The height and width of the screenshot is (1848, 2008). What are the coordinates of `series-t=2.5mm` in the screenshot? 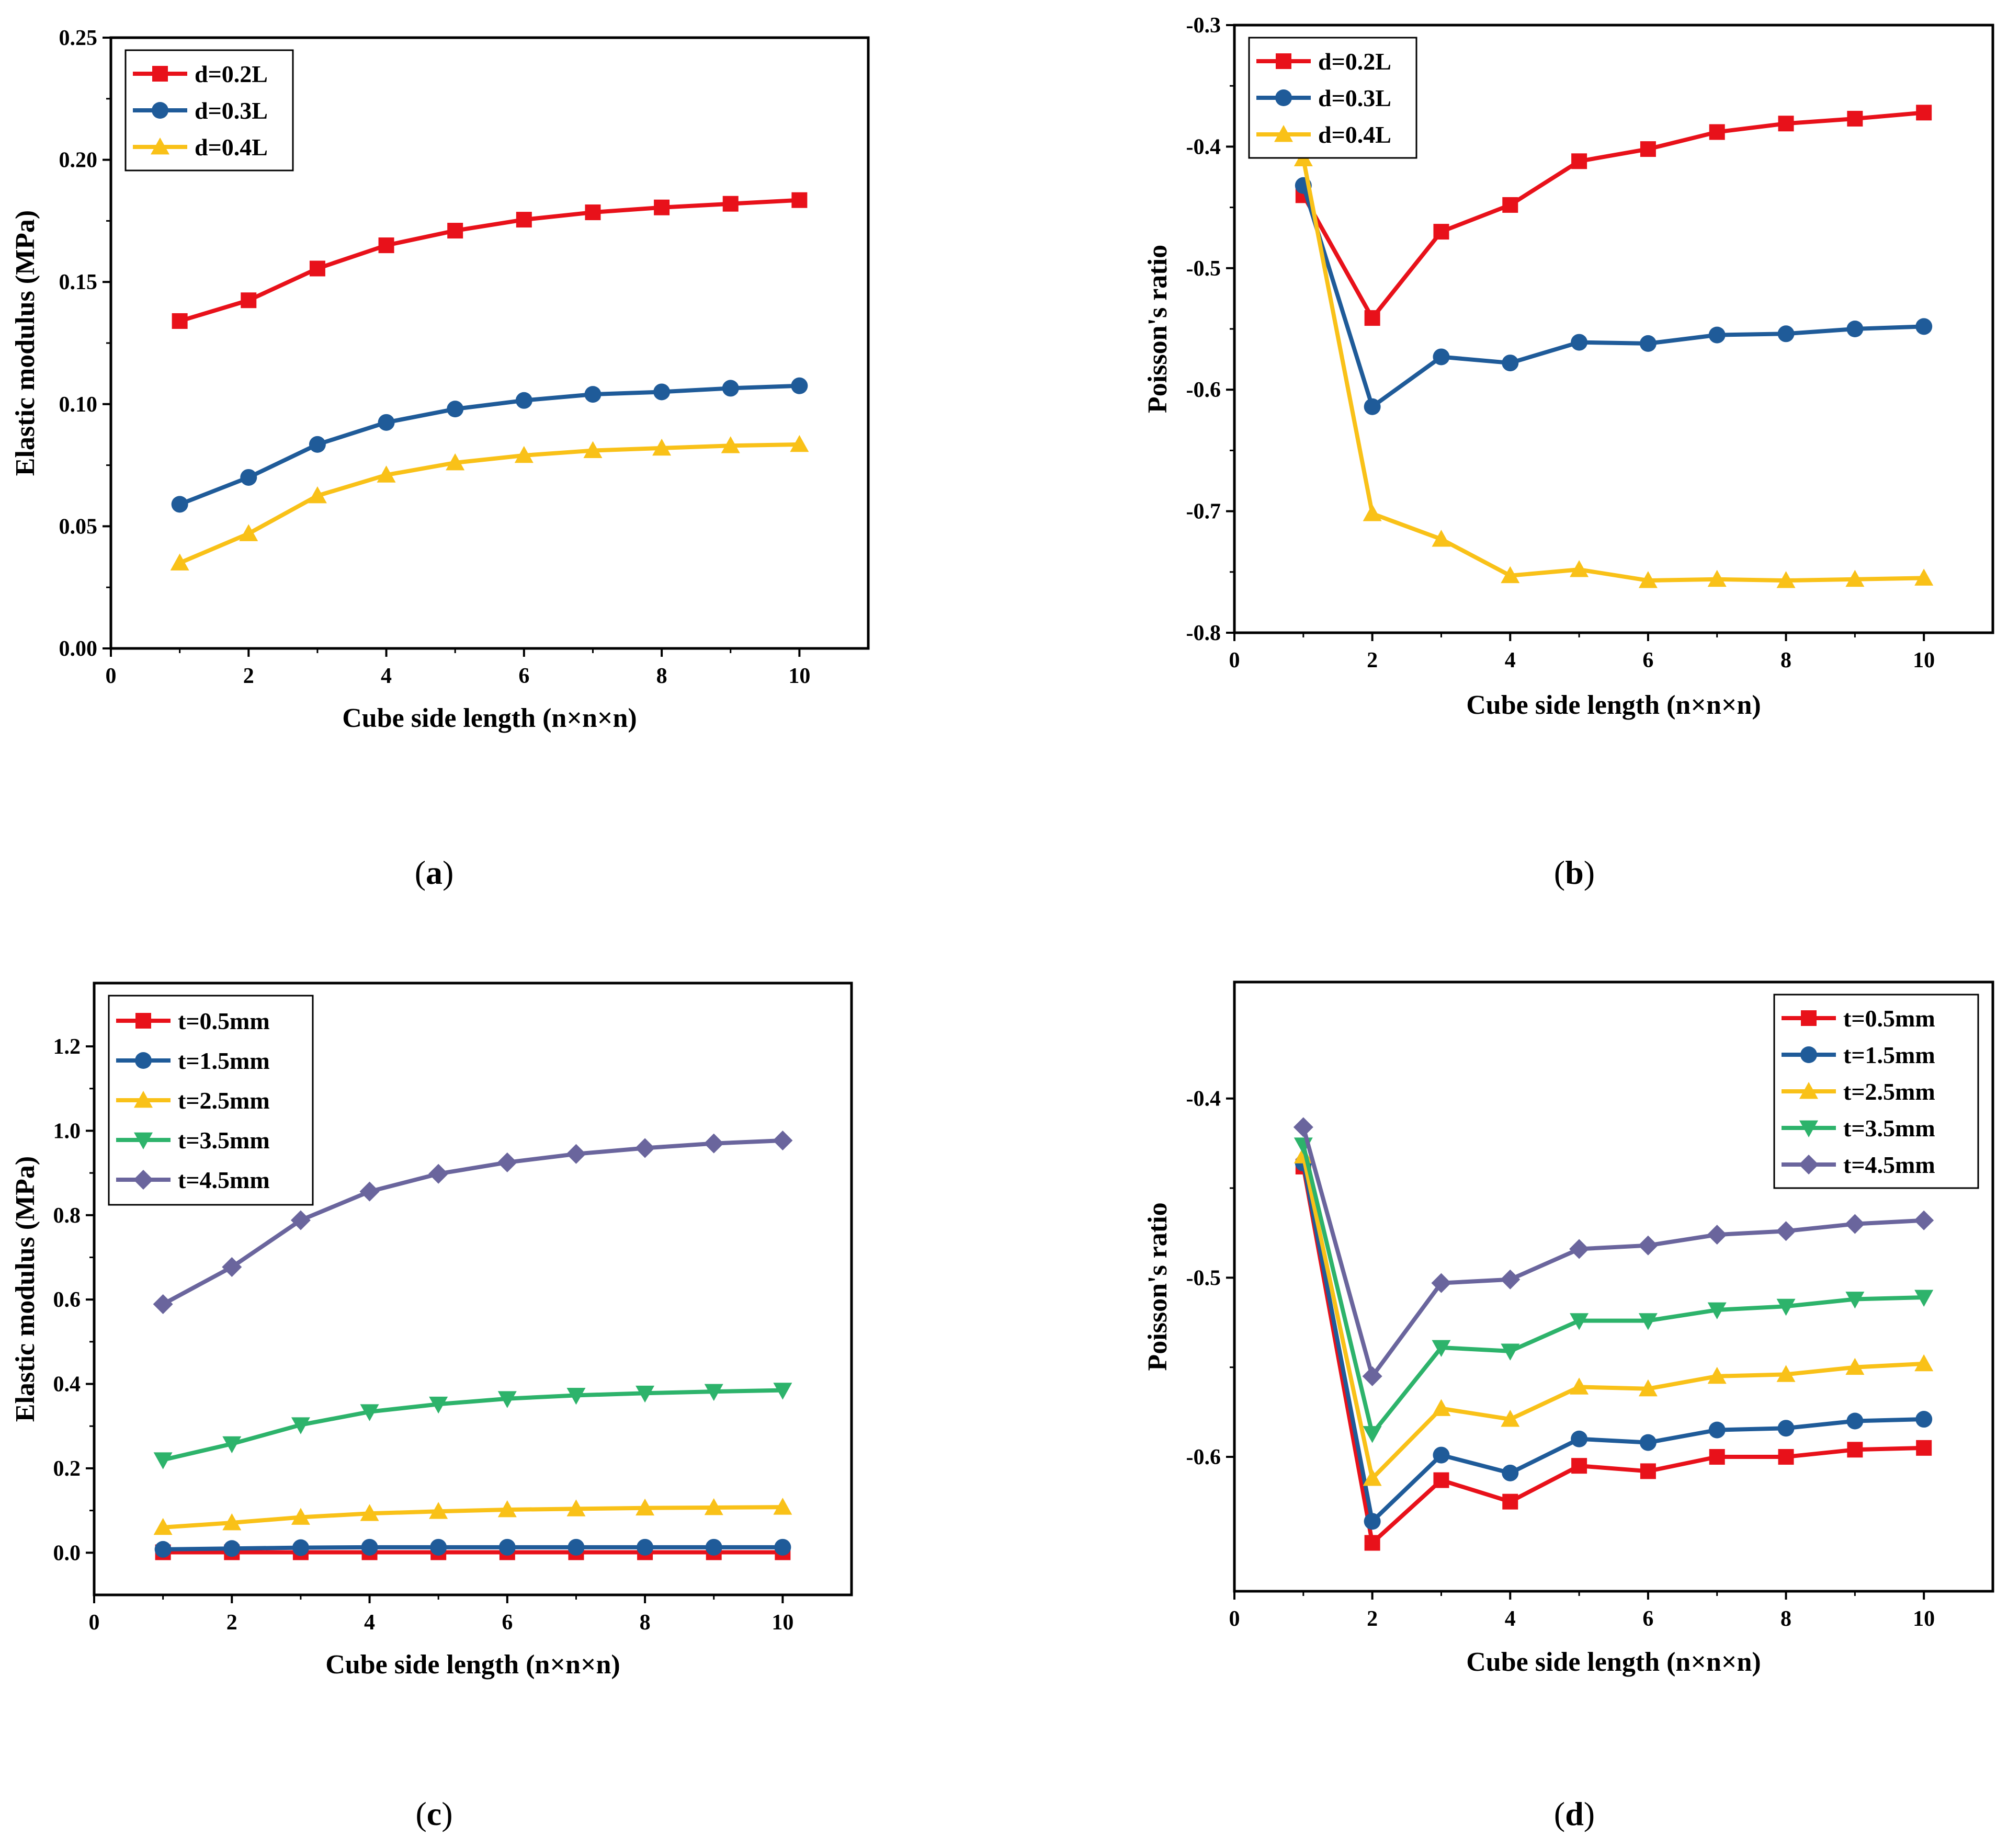 It's located at (1614, 1316).